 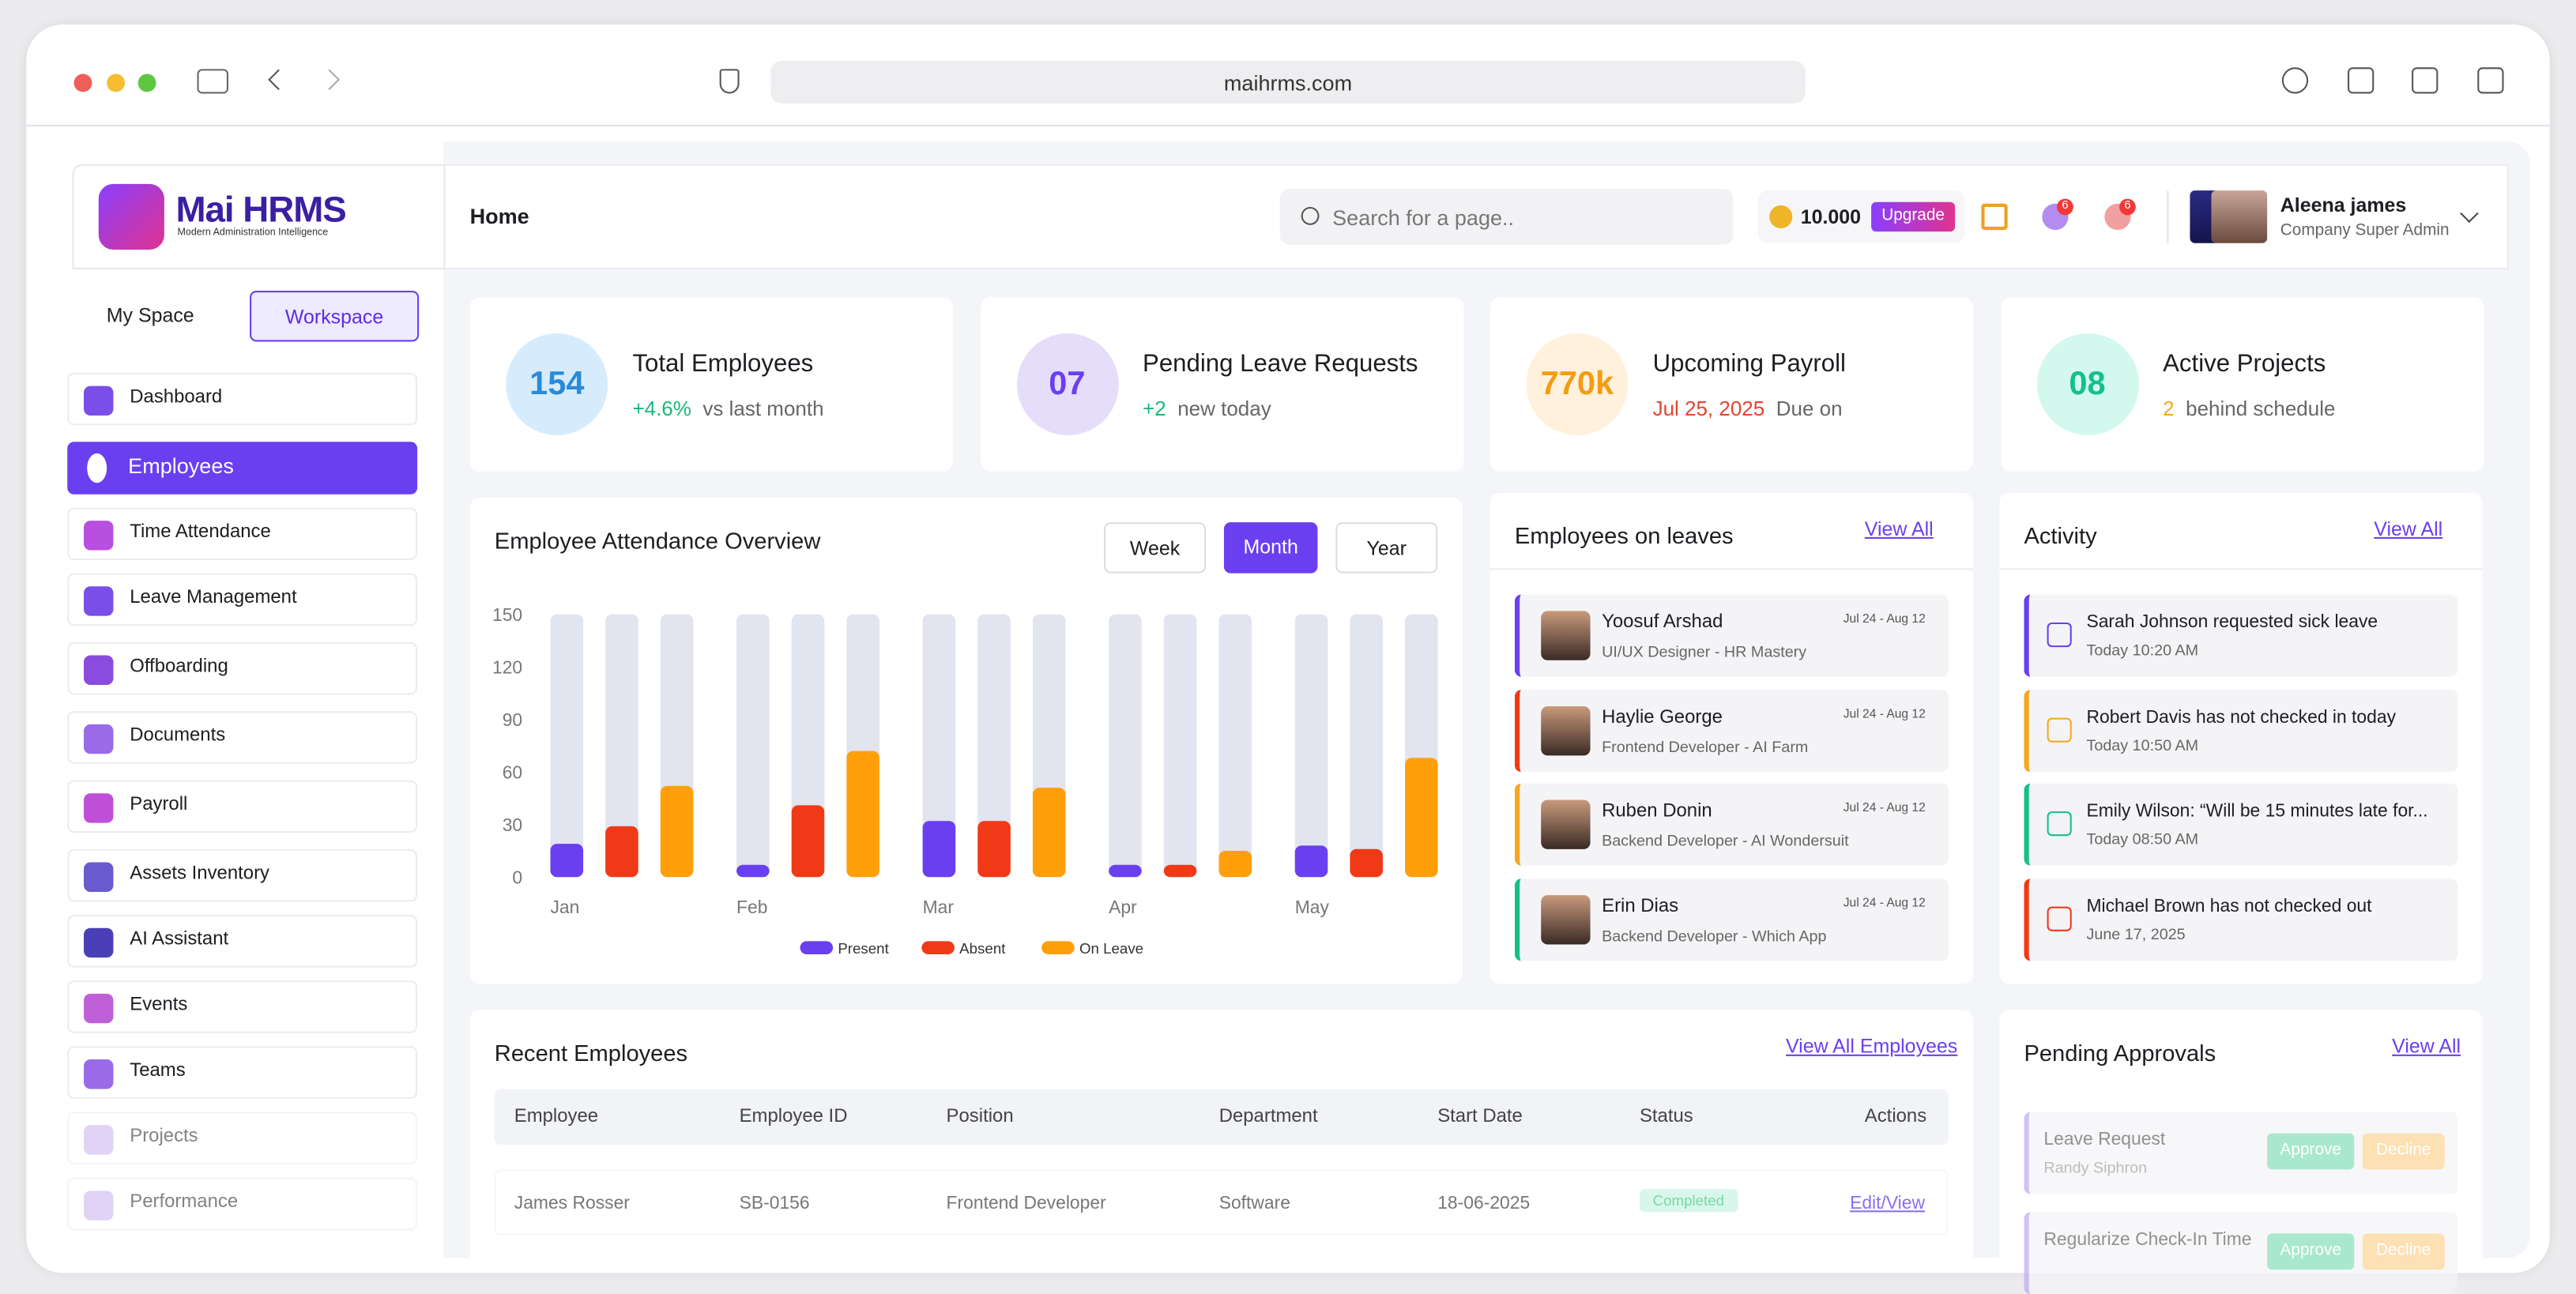 What do you see at coordinates (1288, 126) in the screenshot?
I see `toolbar-divider` at bounding box center [1288, 126].